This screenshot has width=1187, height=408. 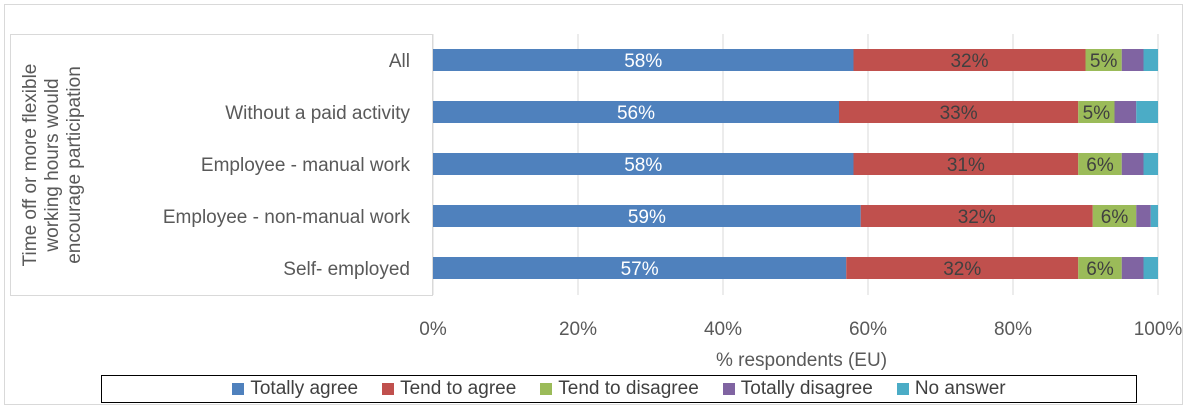 I want to click on group-label: encourage participation, so click(x=74, y=165).